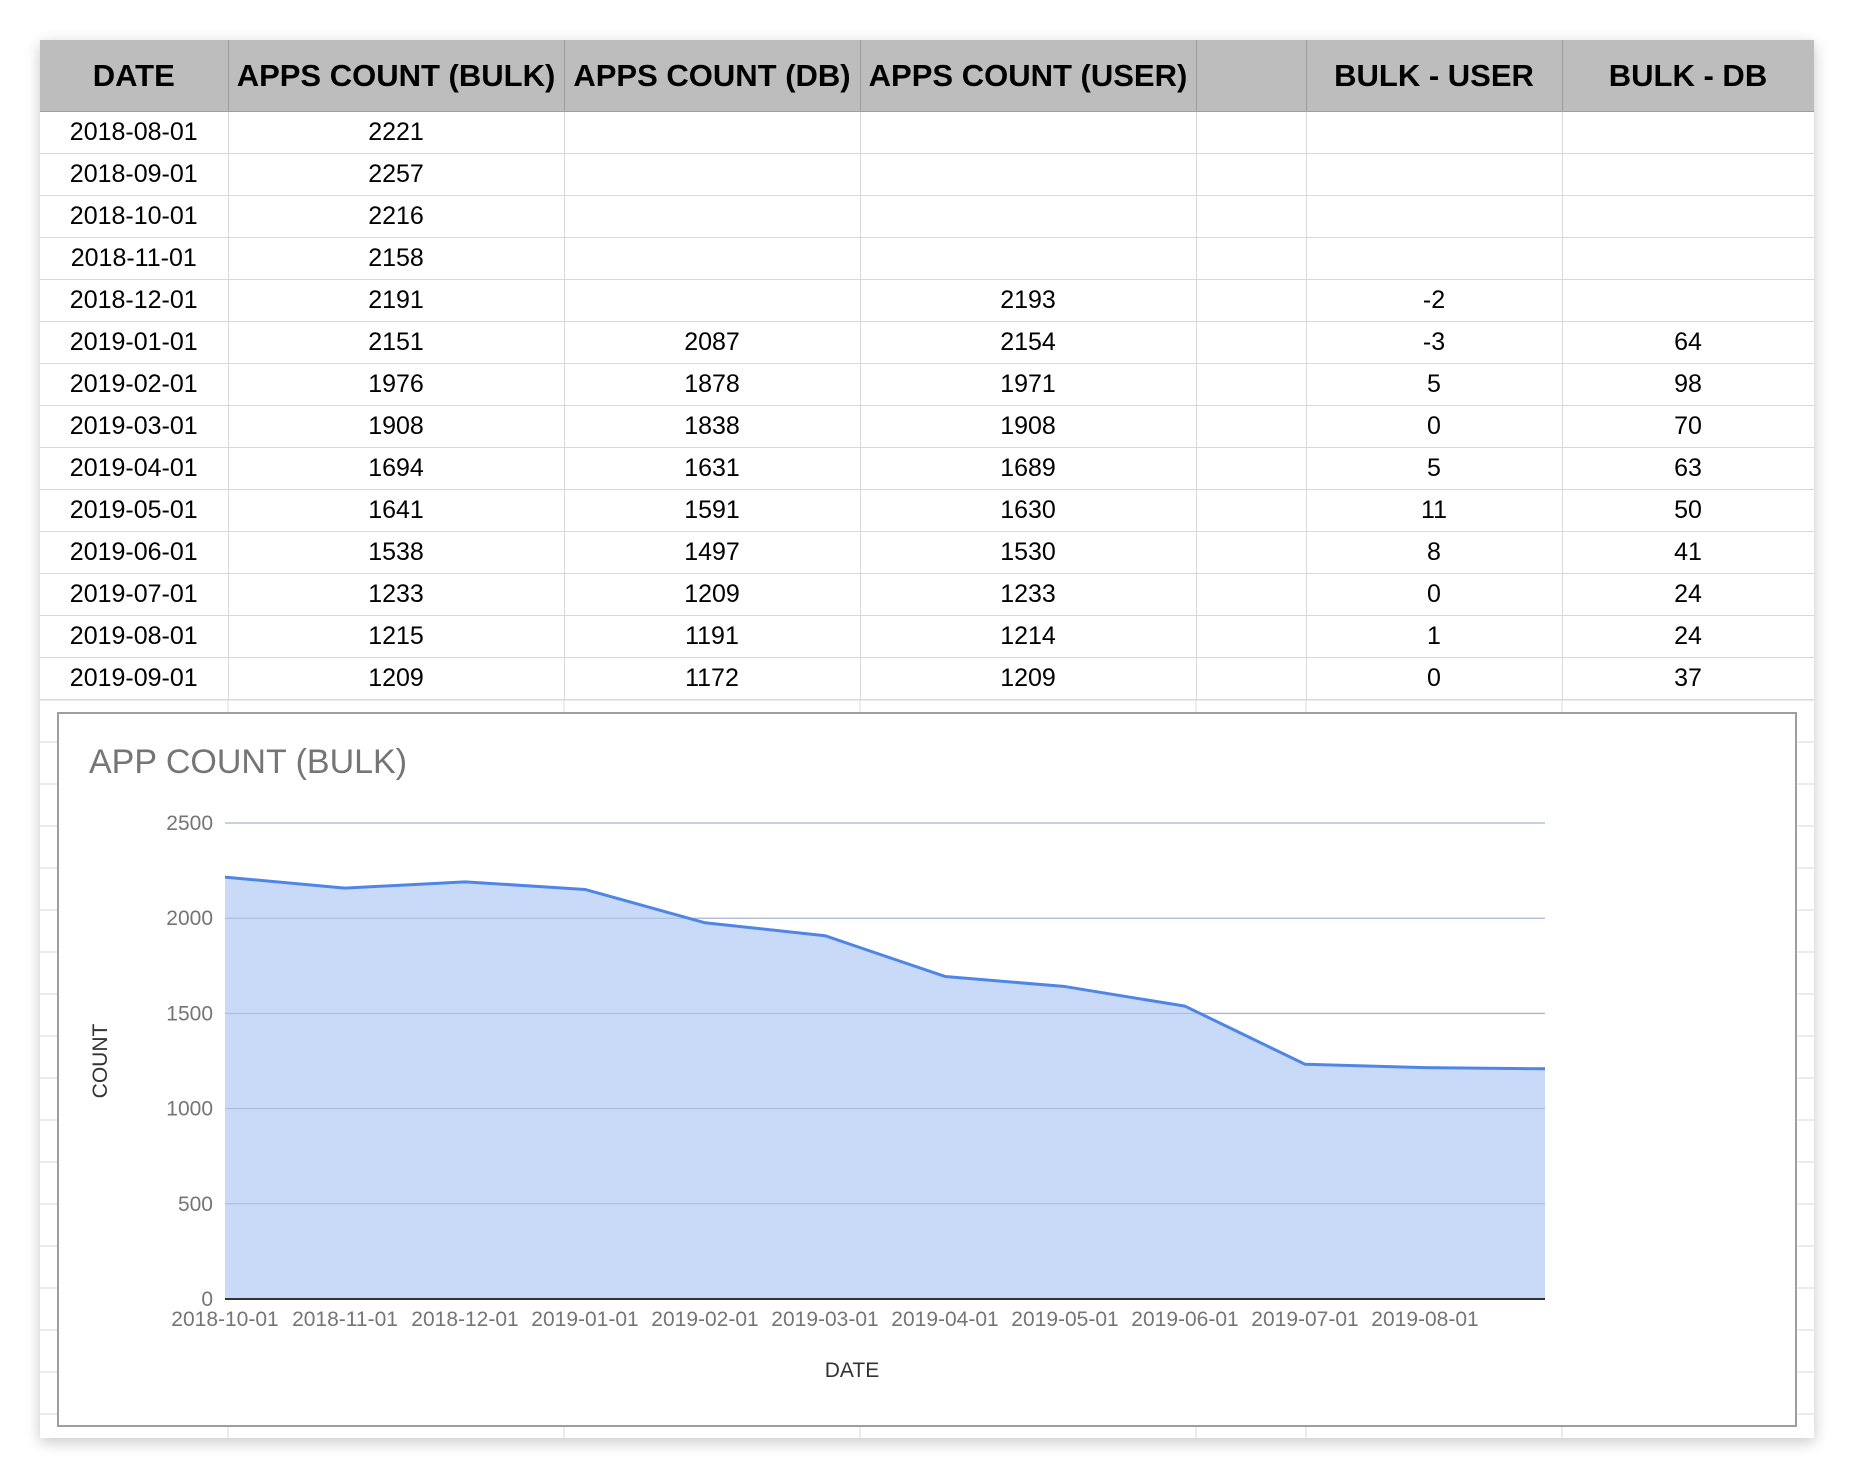  What do you see at coordinates (134, 468) in the screenshot?
I see `table-cell: 2019-04-01` at bounding box center [134, 468].